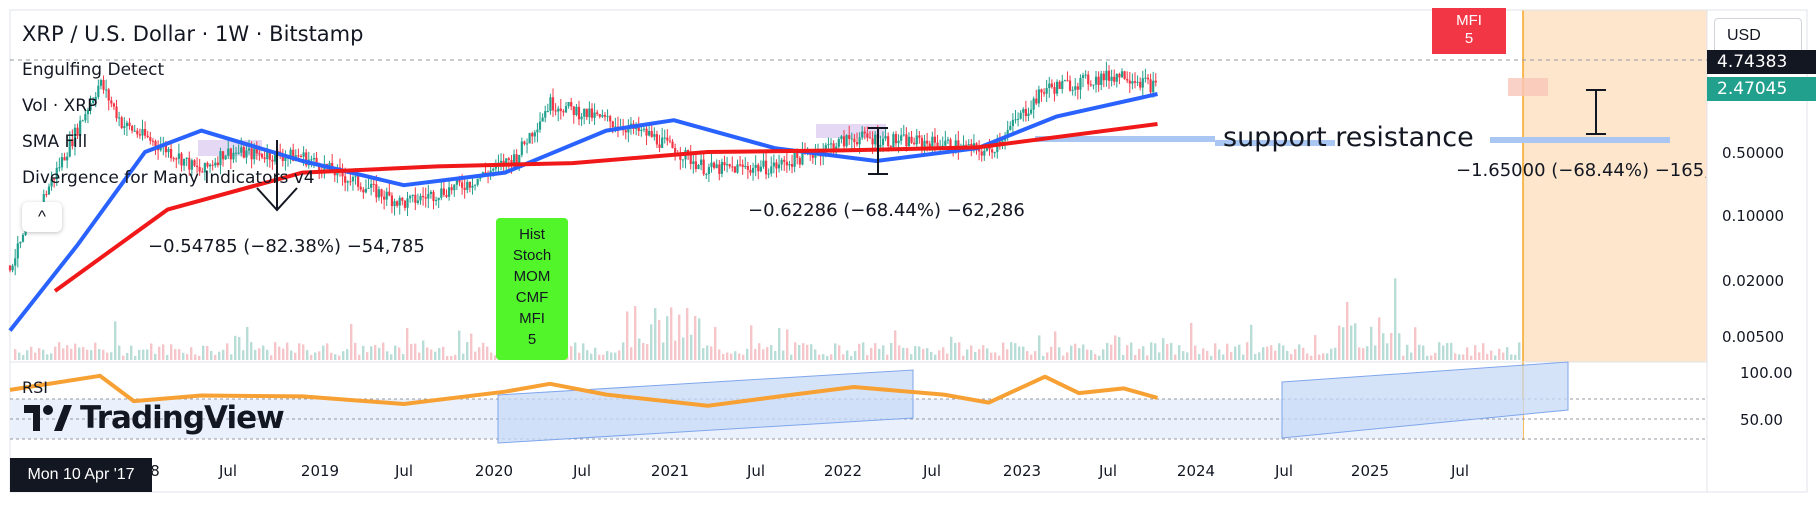 The image size is (1816, 511). Describe the element at coordinates (584, 390) in the screenshot. I see `rsi-line` at that location.